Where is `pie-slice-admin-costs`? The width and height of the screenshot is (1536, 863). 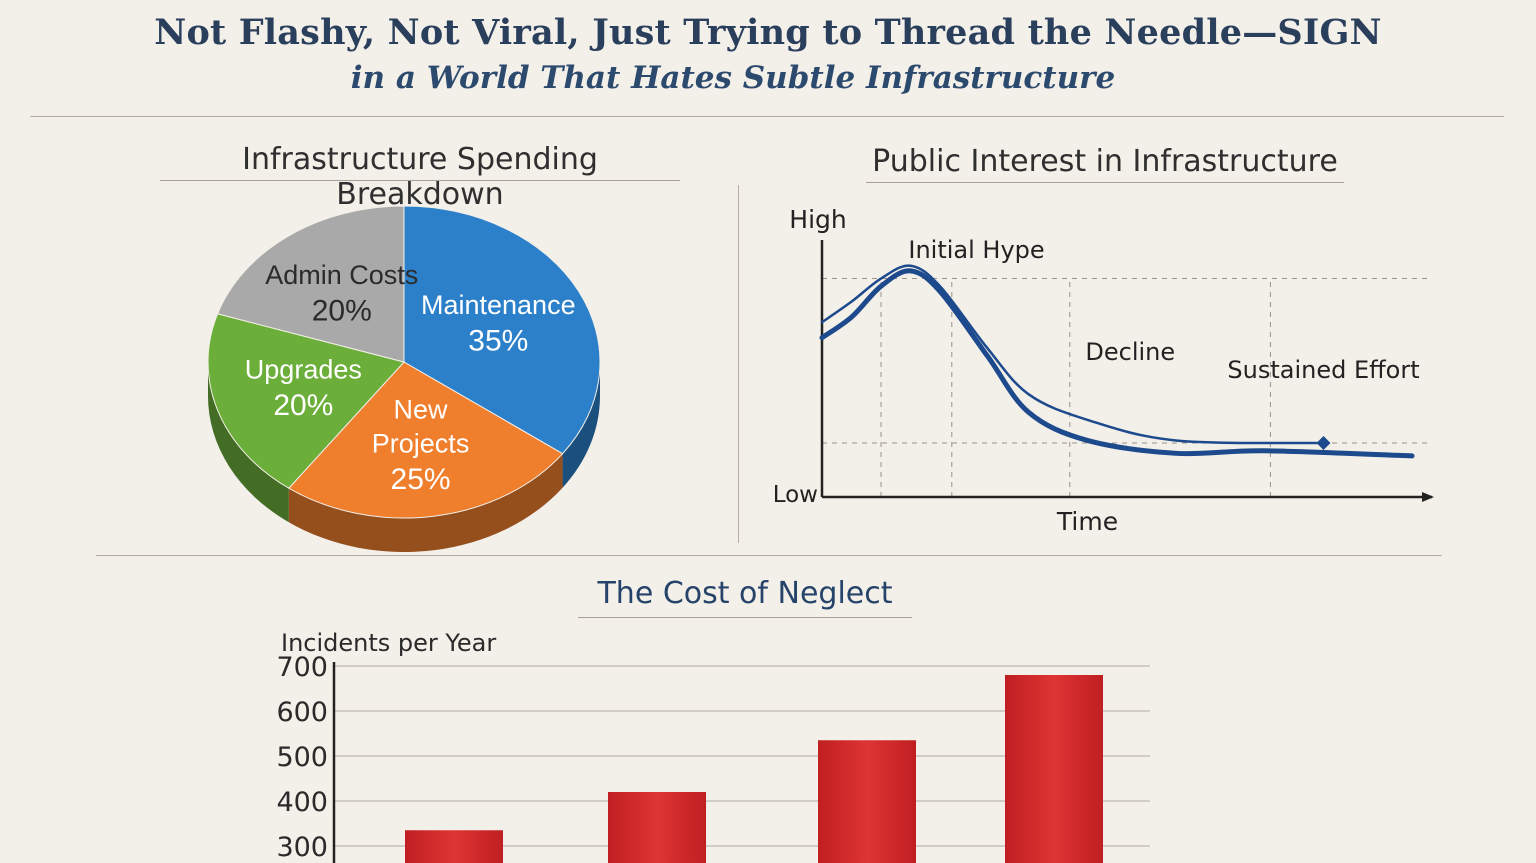 pie-slice-admin-costs is located at coordinates (310, 284).